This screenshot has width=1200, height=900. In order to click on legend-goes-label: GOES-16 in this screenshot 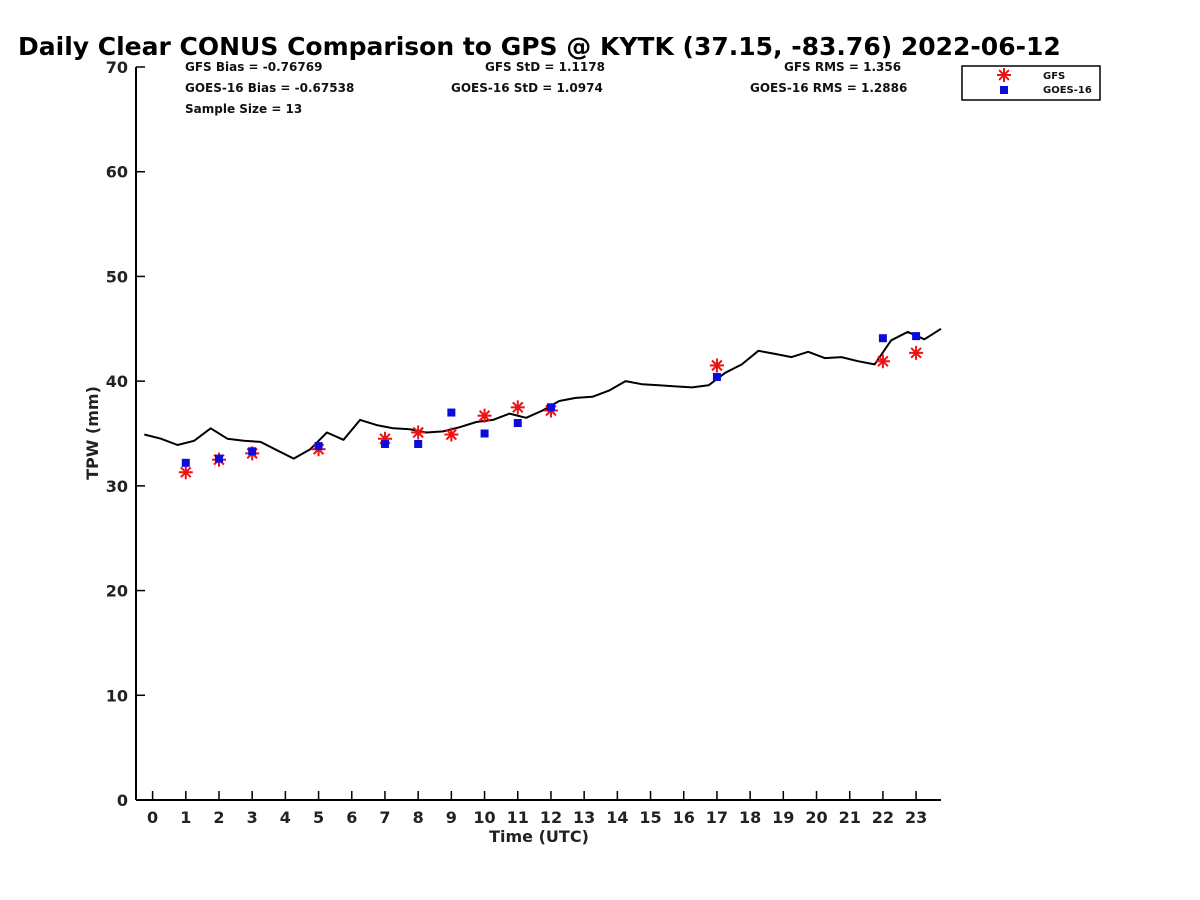, I will do `click(1067, 90)`.